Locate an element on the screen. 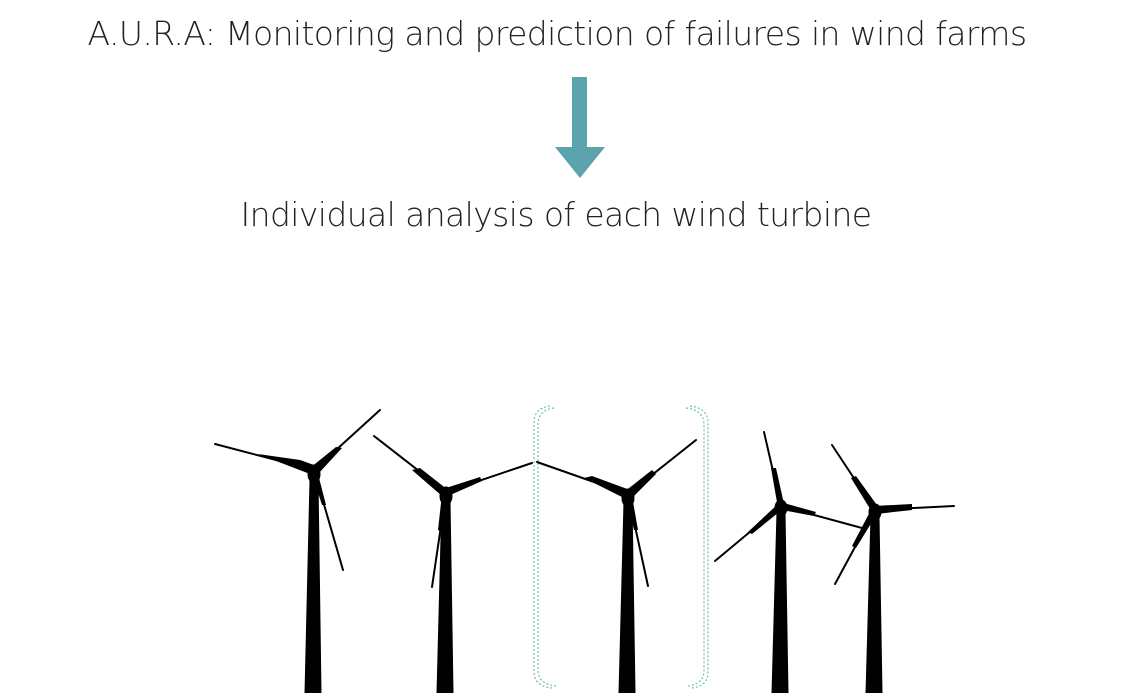 This screenshot has width=1136, height=693. highlight-bracket is located at coordinates (621, 547).